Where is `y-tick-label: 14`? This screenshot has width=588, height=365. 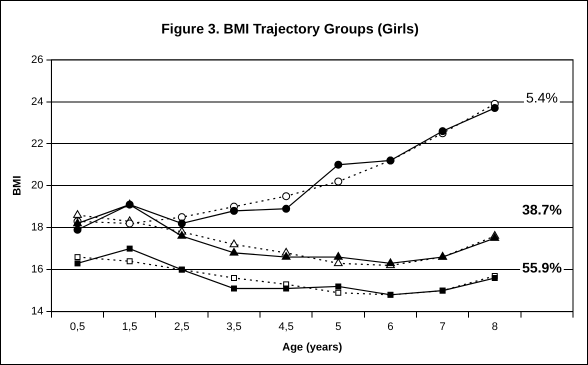 y-tick-label: 14 is located at coordinates (37, 312).